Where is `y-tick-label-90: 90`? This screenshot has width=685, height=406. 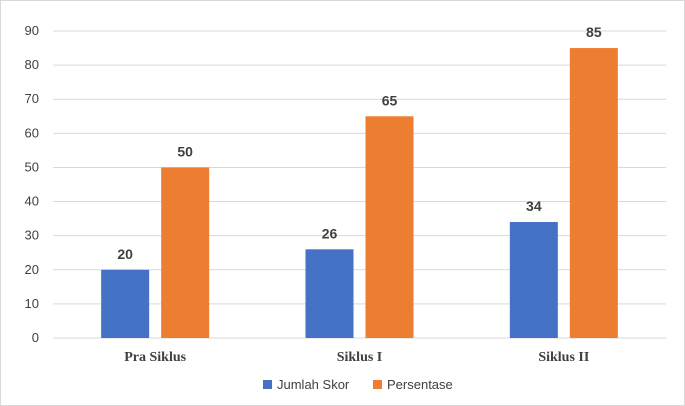 y-tick-label-90: 90 is located at coordinates (32, 30).